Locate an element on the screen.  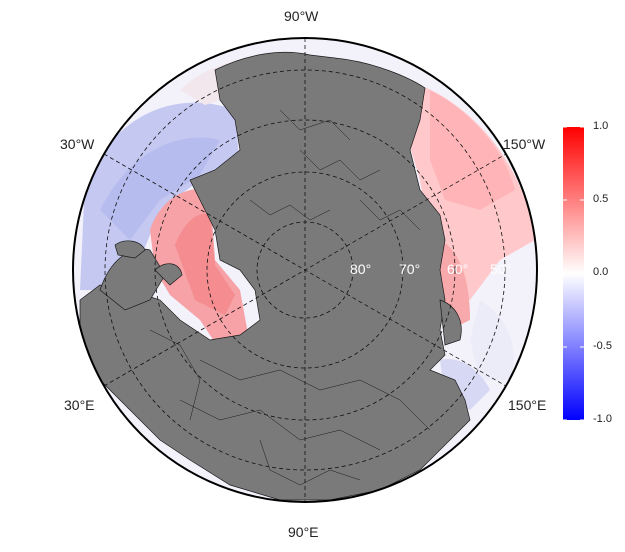
land-iceland is located at coordinates (130, 249).